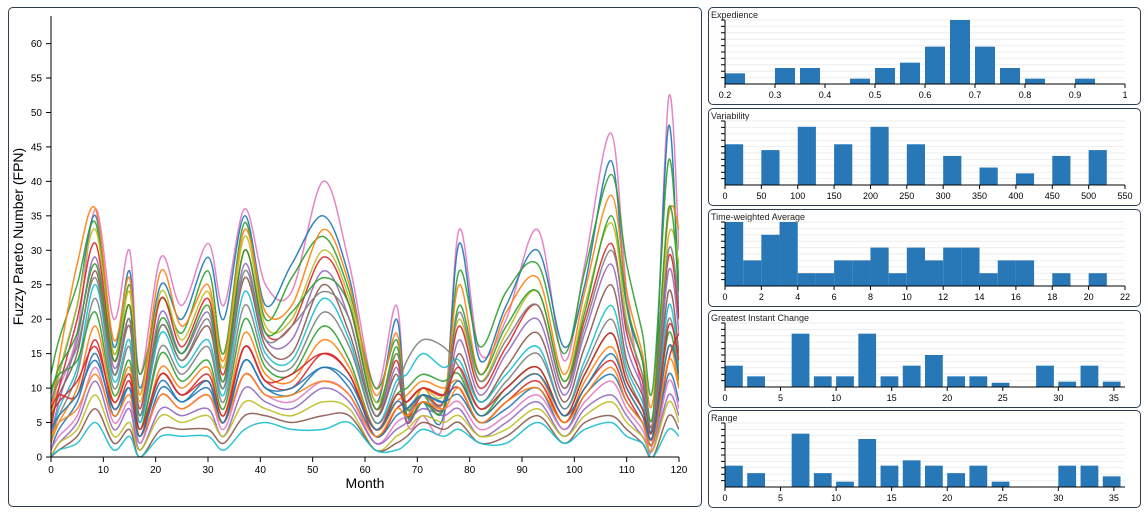 Image resolution: width=1148 pixels, height=520 pixels. I want to click on x-tick-label: 2, so click(761, 297).